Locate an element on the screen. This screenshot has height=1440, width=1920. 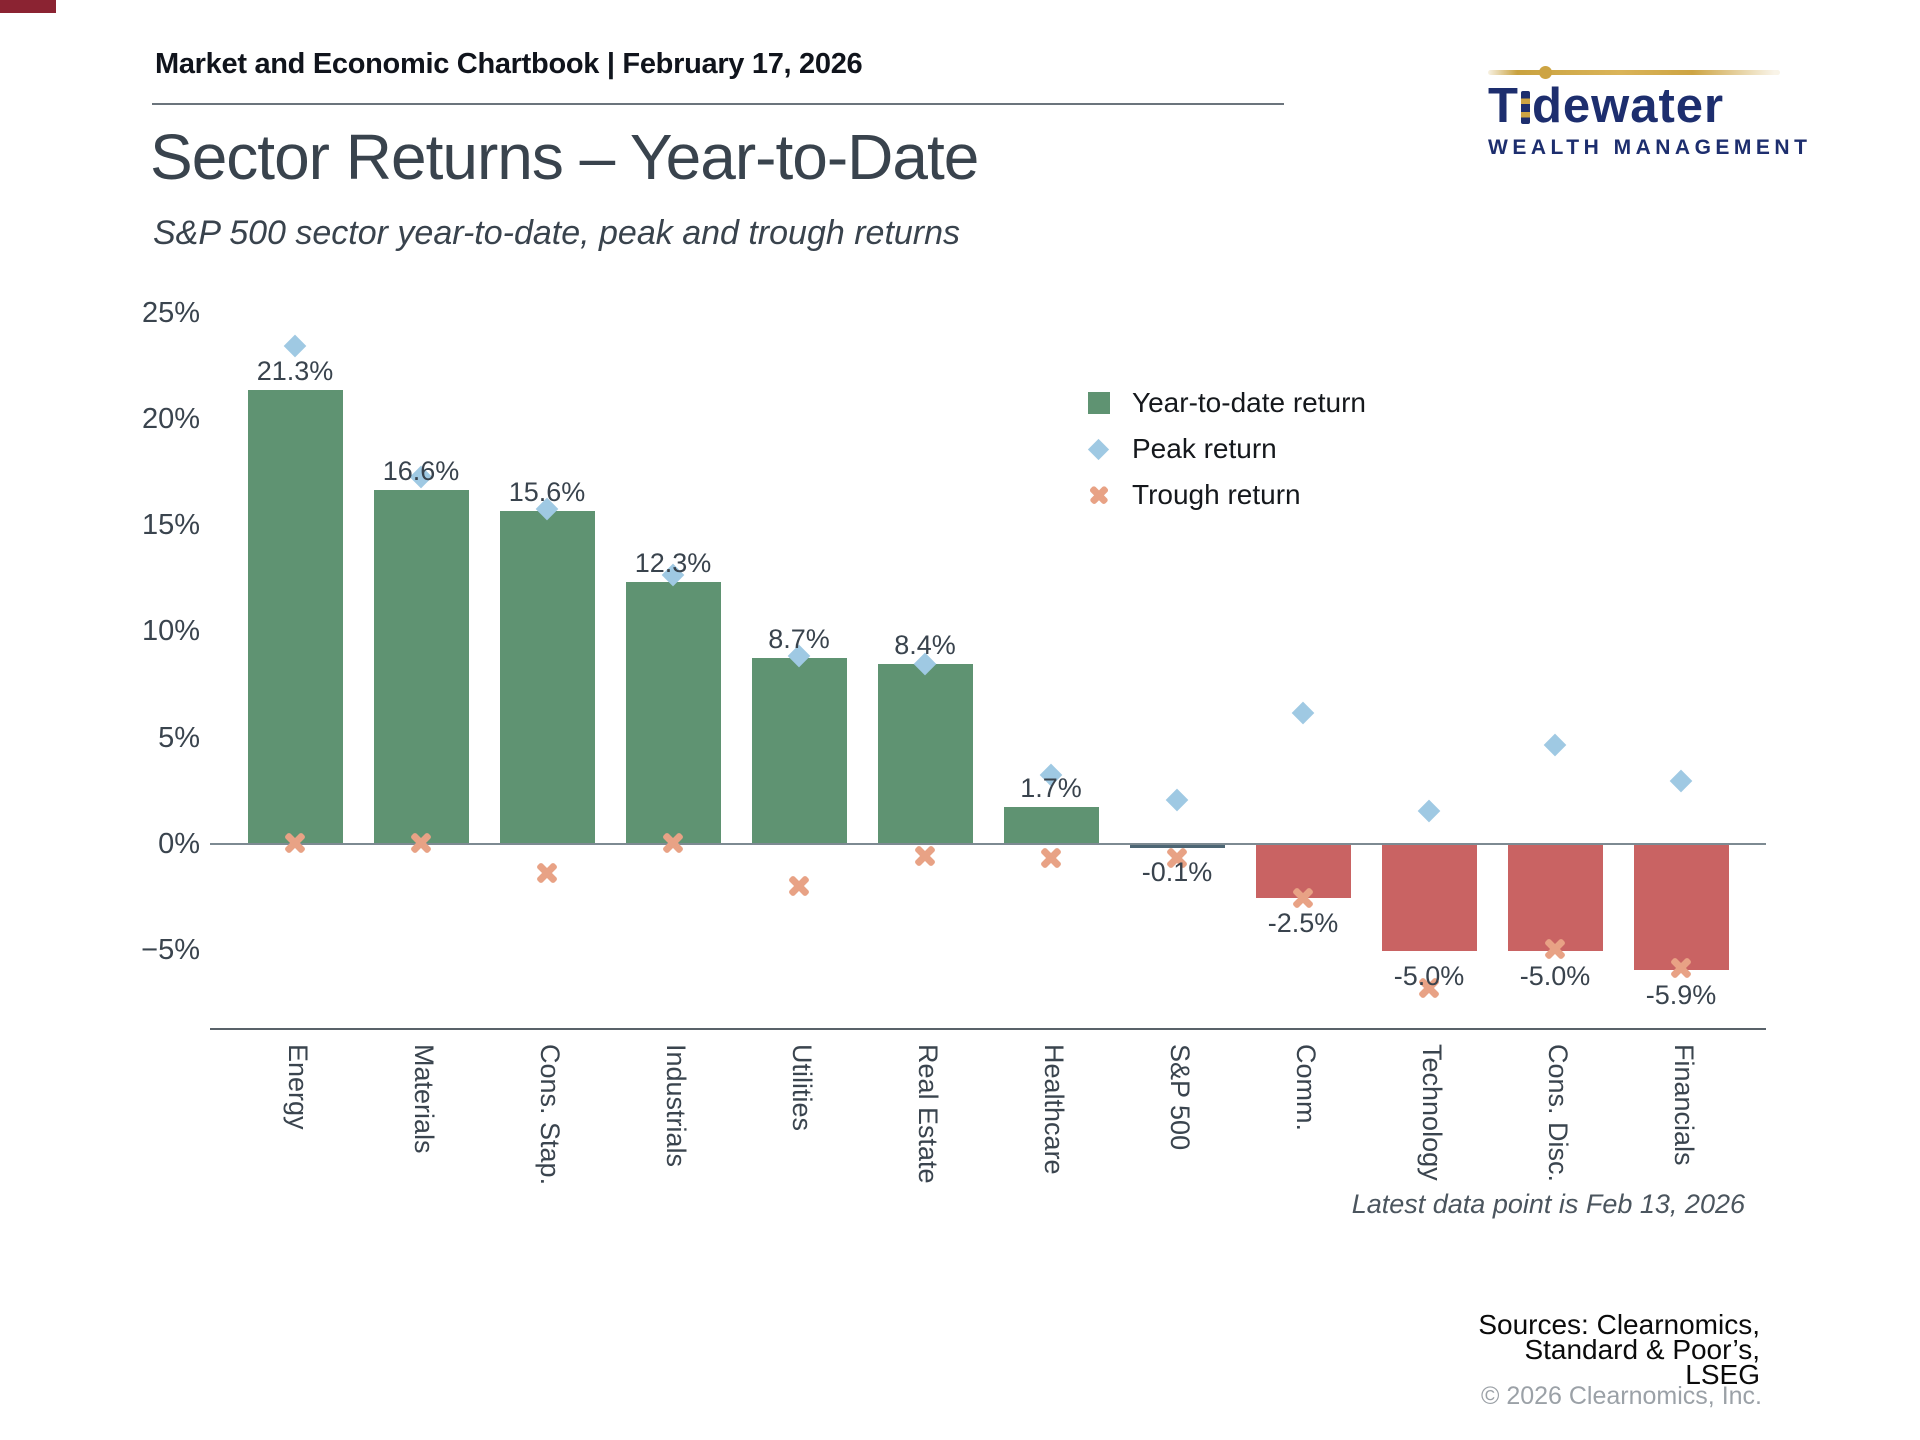
category-label-industrials: Industrials is located at coordinates (676, 1106).